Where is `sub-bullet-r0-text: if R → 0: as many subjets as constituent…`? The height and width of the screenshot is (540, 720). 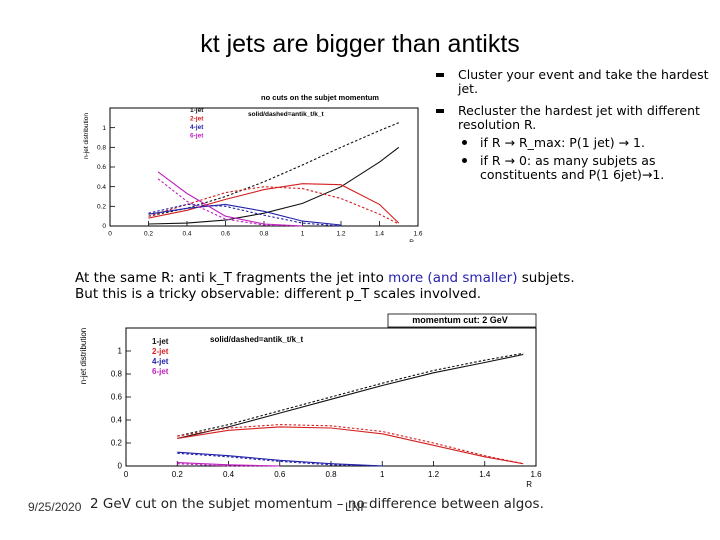
sub-bullet-r0-text: if R → 0: as many subjets as constituent… is located at coordinates (572, 167).